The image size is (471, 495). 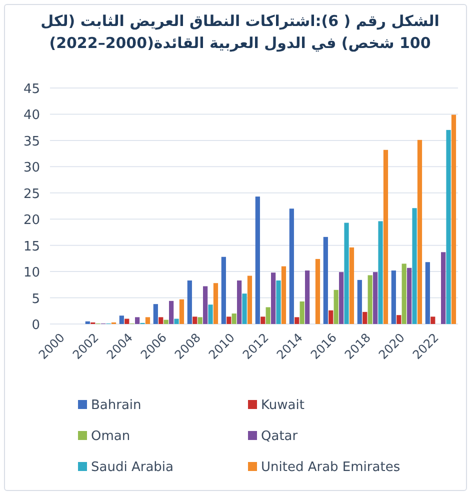 What do you see at coordinates (282, 405) in the screenshot?
I see `legend-label: Kuwait` at bounding box center [282, 405].